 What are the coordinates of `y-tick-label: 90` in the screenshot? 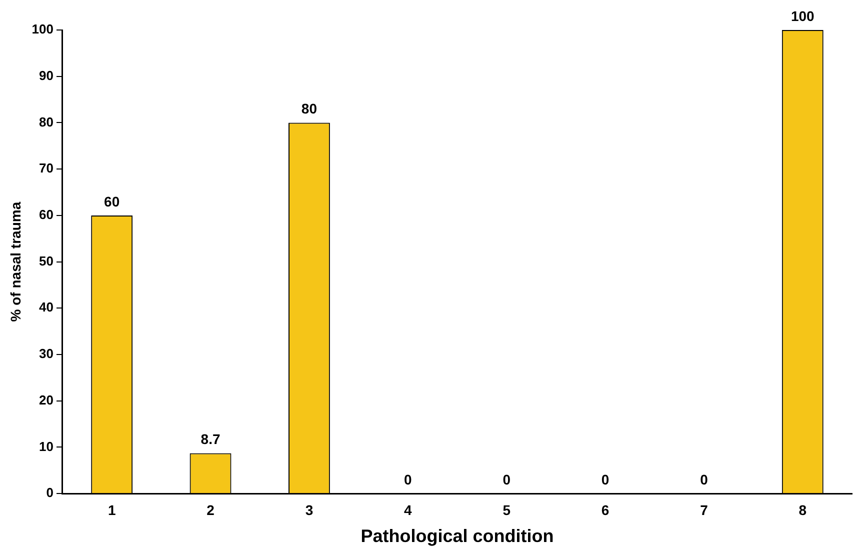 It's located at (46, 75).